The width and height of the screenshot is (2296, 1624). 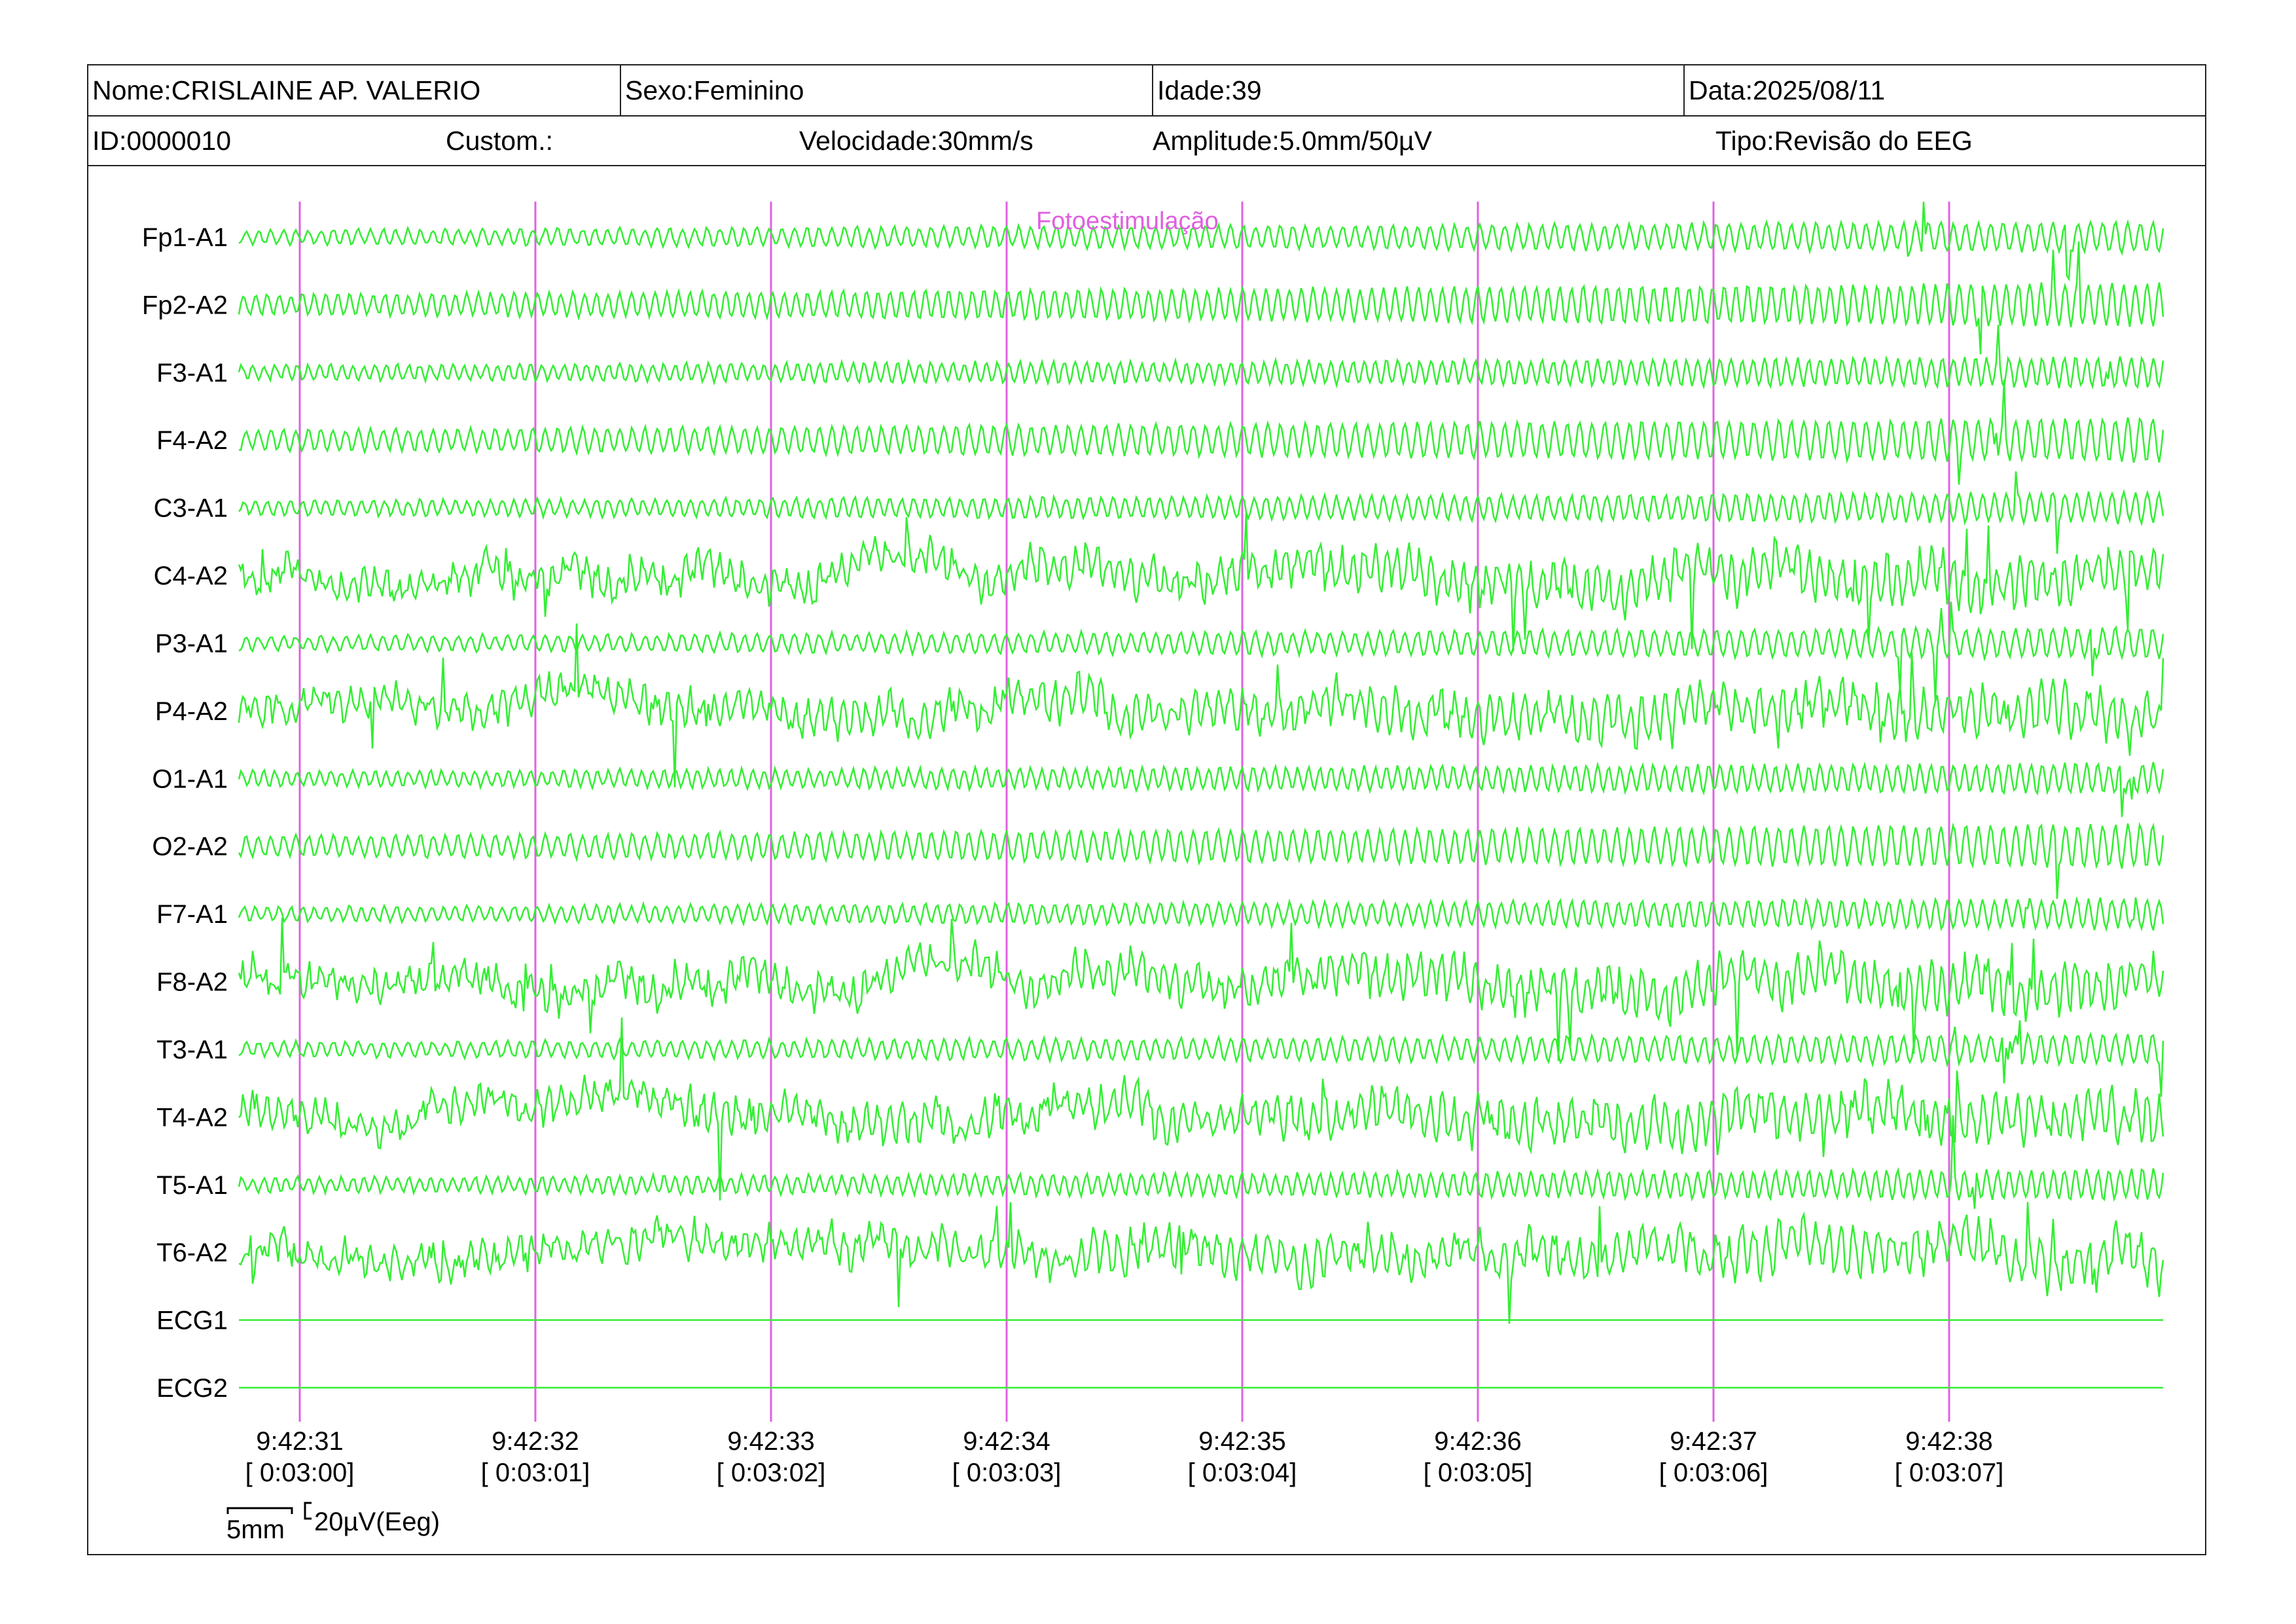 I want to click on elapsed-label-2: [ 0:03:01], so click(x=535, y=1472).